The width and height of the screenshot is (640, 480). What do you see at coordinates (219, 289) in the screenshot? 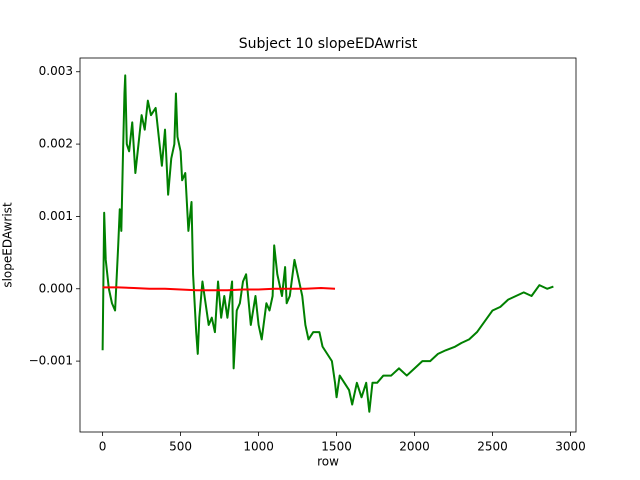
I see `data-line` at bounding box center [219, 289].